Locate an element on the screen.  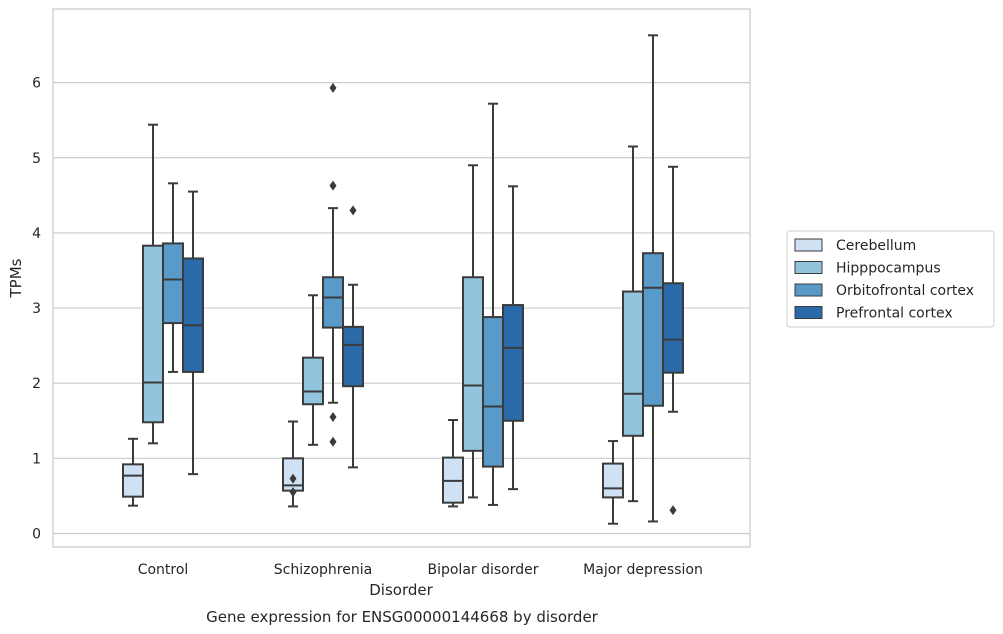
y-tick-label: 4 is located at coordinates (36, 234).